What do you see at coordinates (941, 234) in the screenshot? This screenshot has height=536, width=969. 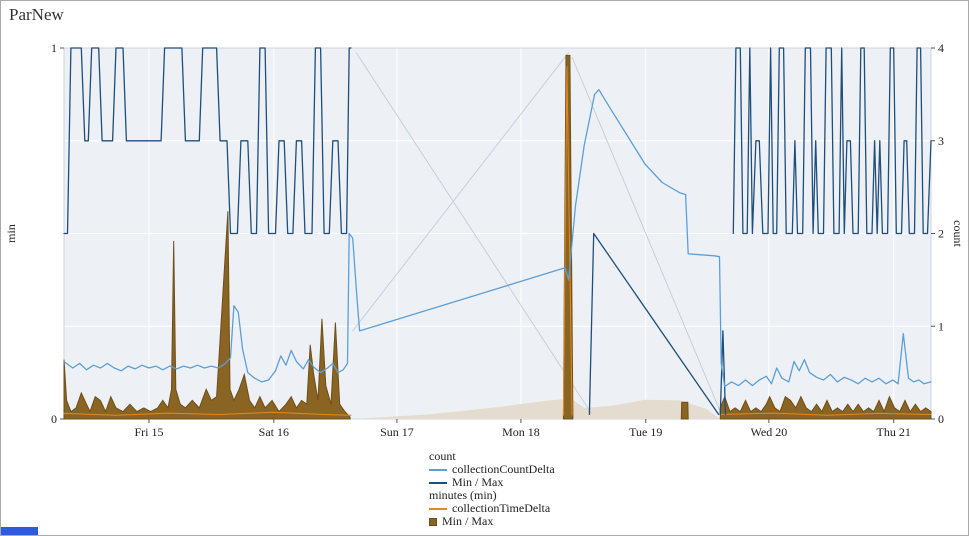 I see `svg-text: 2` at bounding box center [941, 234].